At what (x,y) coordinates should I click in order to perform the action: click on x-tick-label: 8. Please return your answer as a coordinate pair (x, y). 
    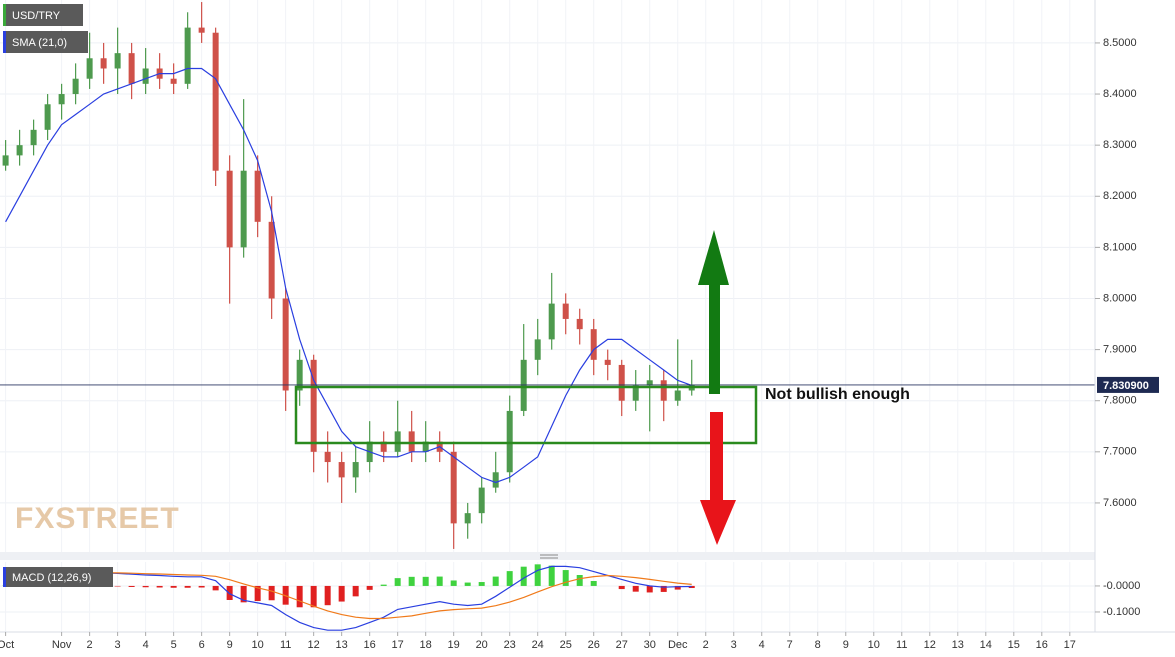
    Looking at the image, I should click on (818, 645).